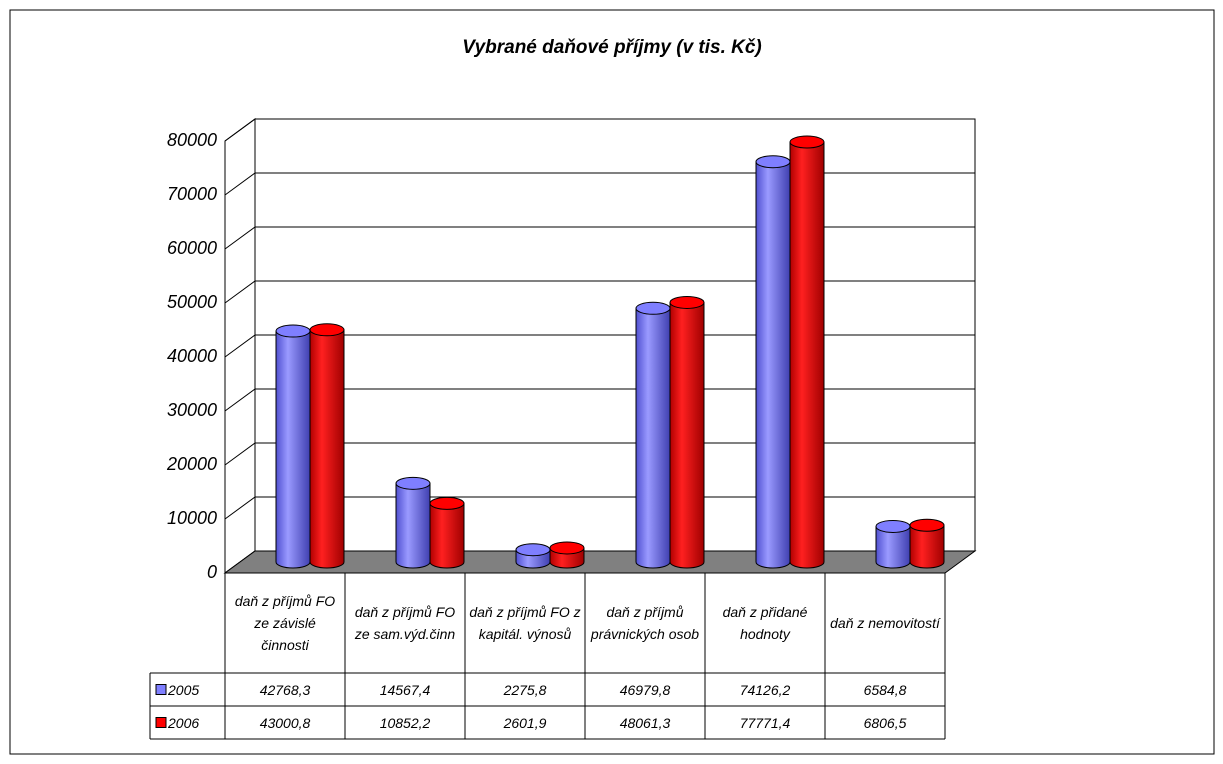 The width and height of the screenshot is (1223, 764). I want to click on data-table-value: 6806,5, so click(885, 722).